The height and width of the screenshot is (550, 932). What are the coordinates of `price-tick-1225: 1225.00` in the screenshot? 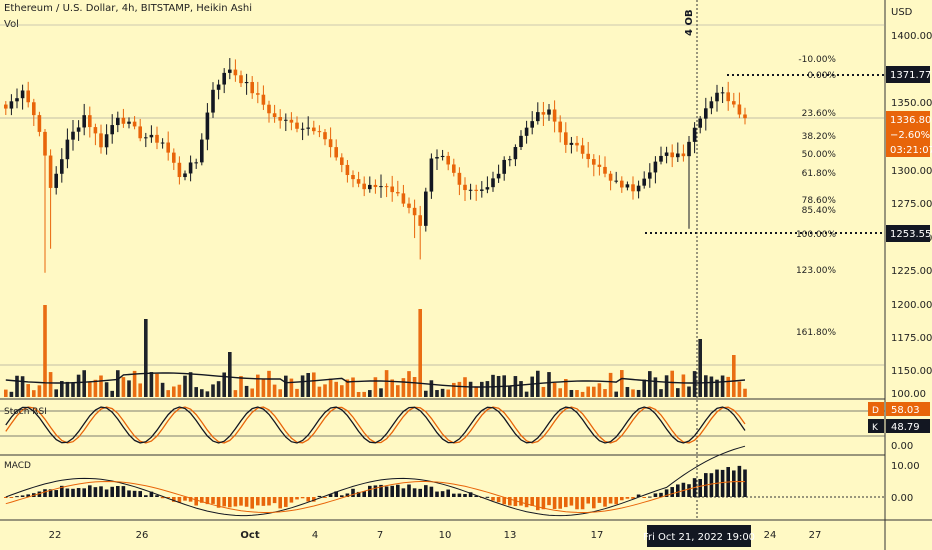 It's located at (911, 271).